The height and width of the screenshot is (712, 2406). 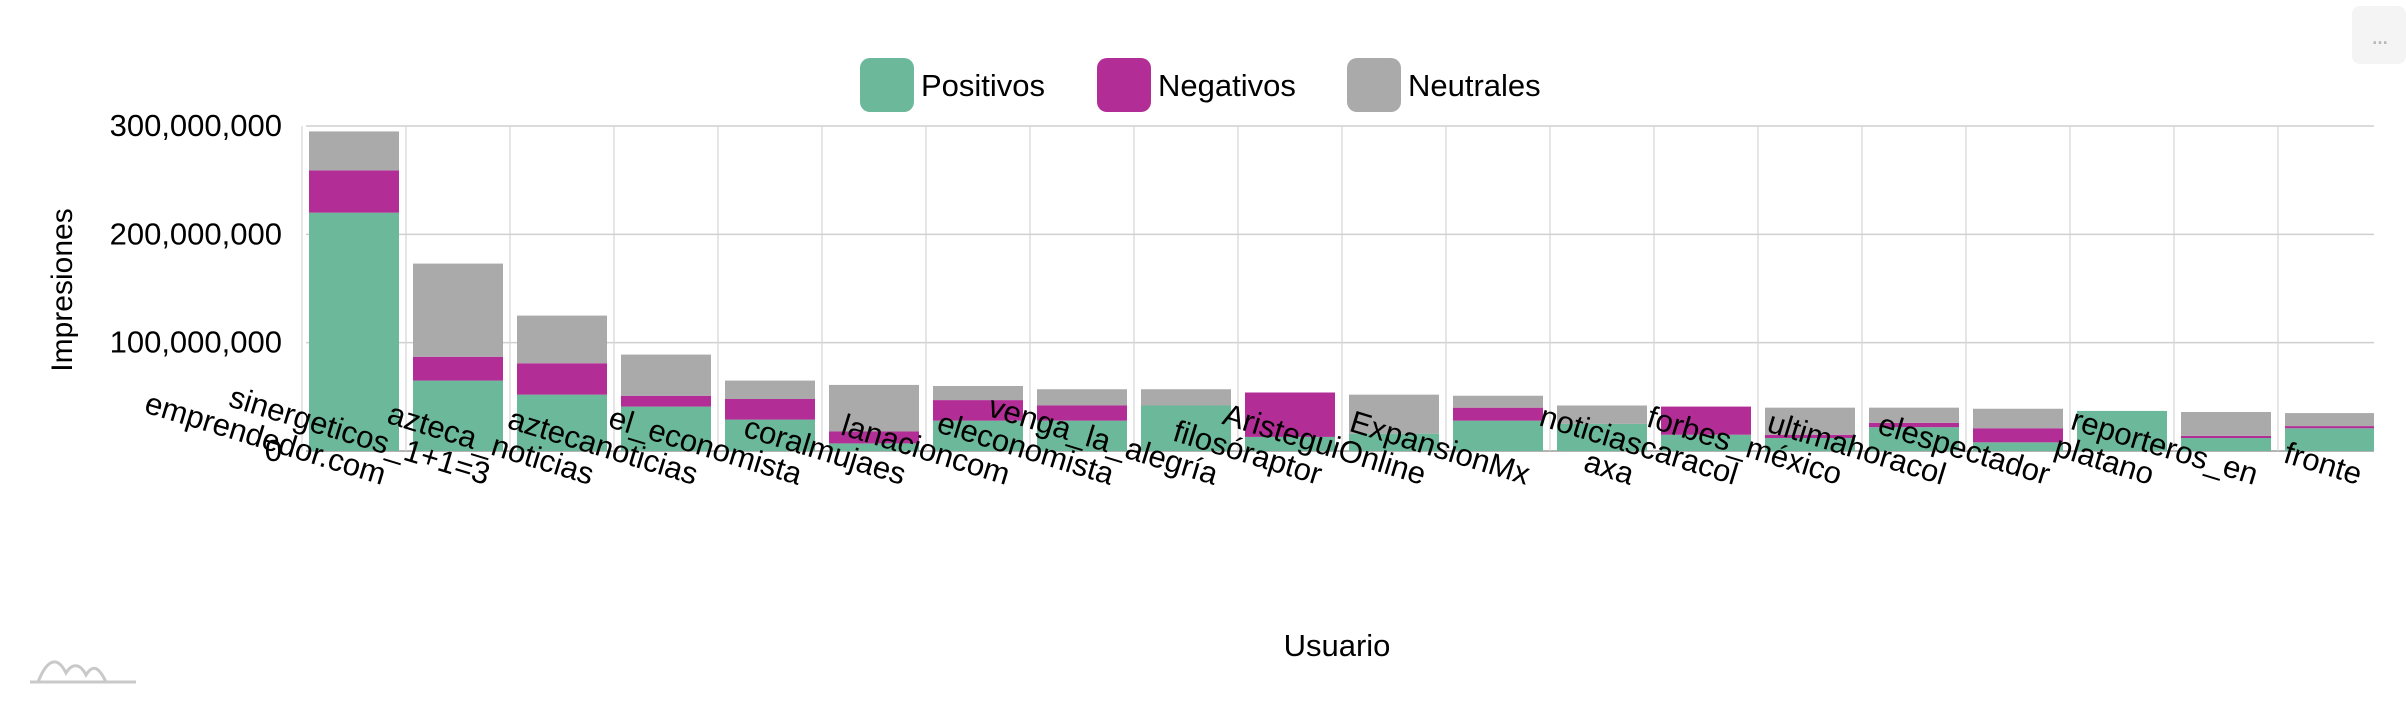 I want to click on legend-label: Negativos, so click(x=1227, y=85).